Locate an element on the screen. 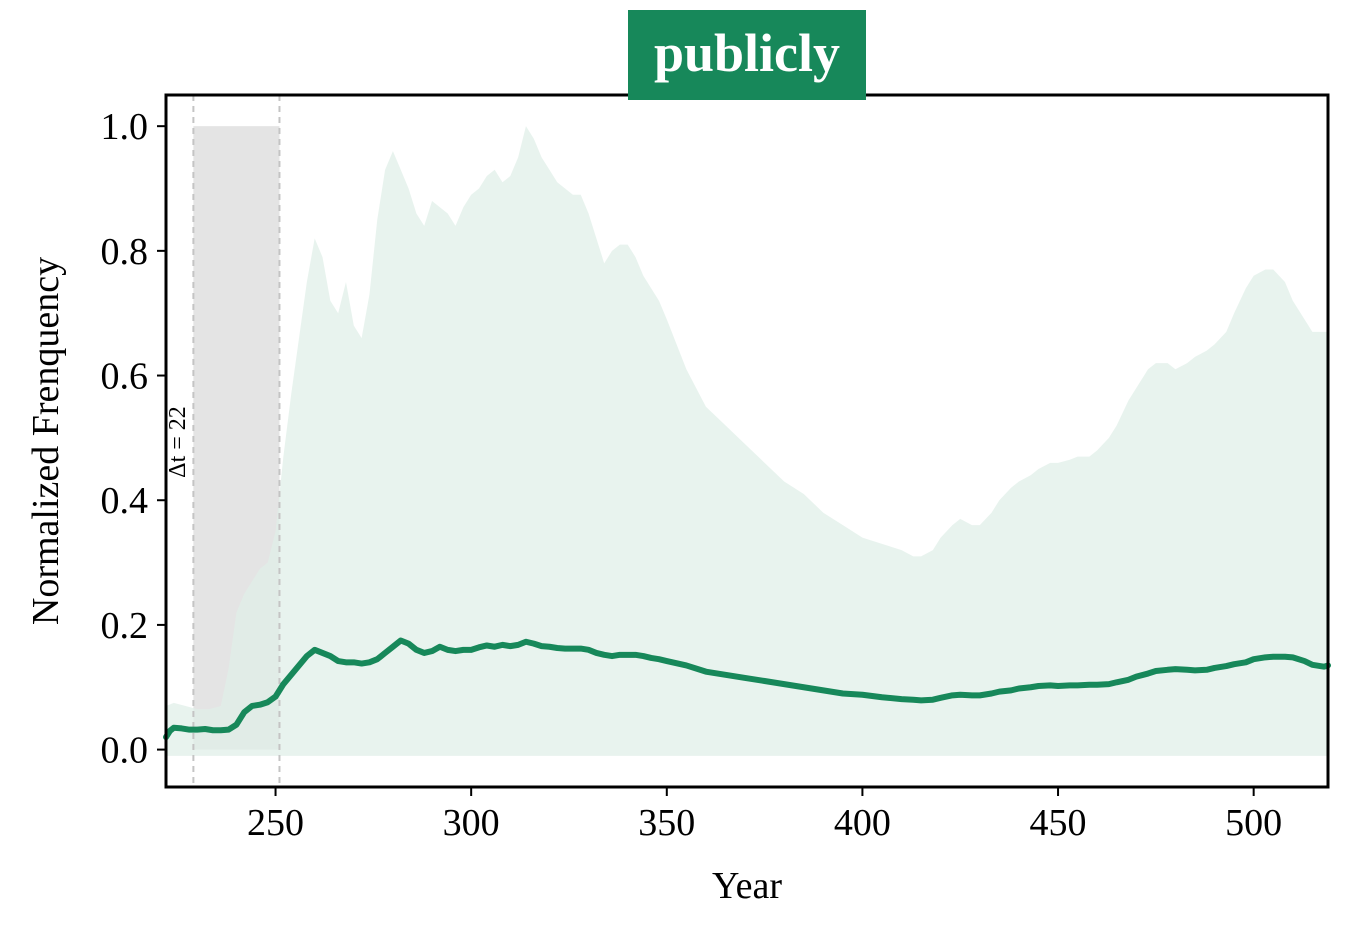 This screenshot has height=939, width=1358. y-tick-label: 1.0 is located at coordinates (125, 127).